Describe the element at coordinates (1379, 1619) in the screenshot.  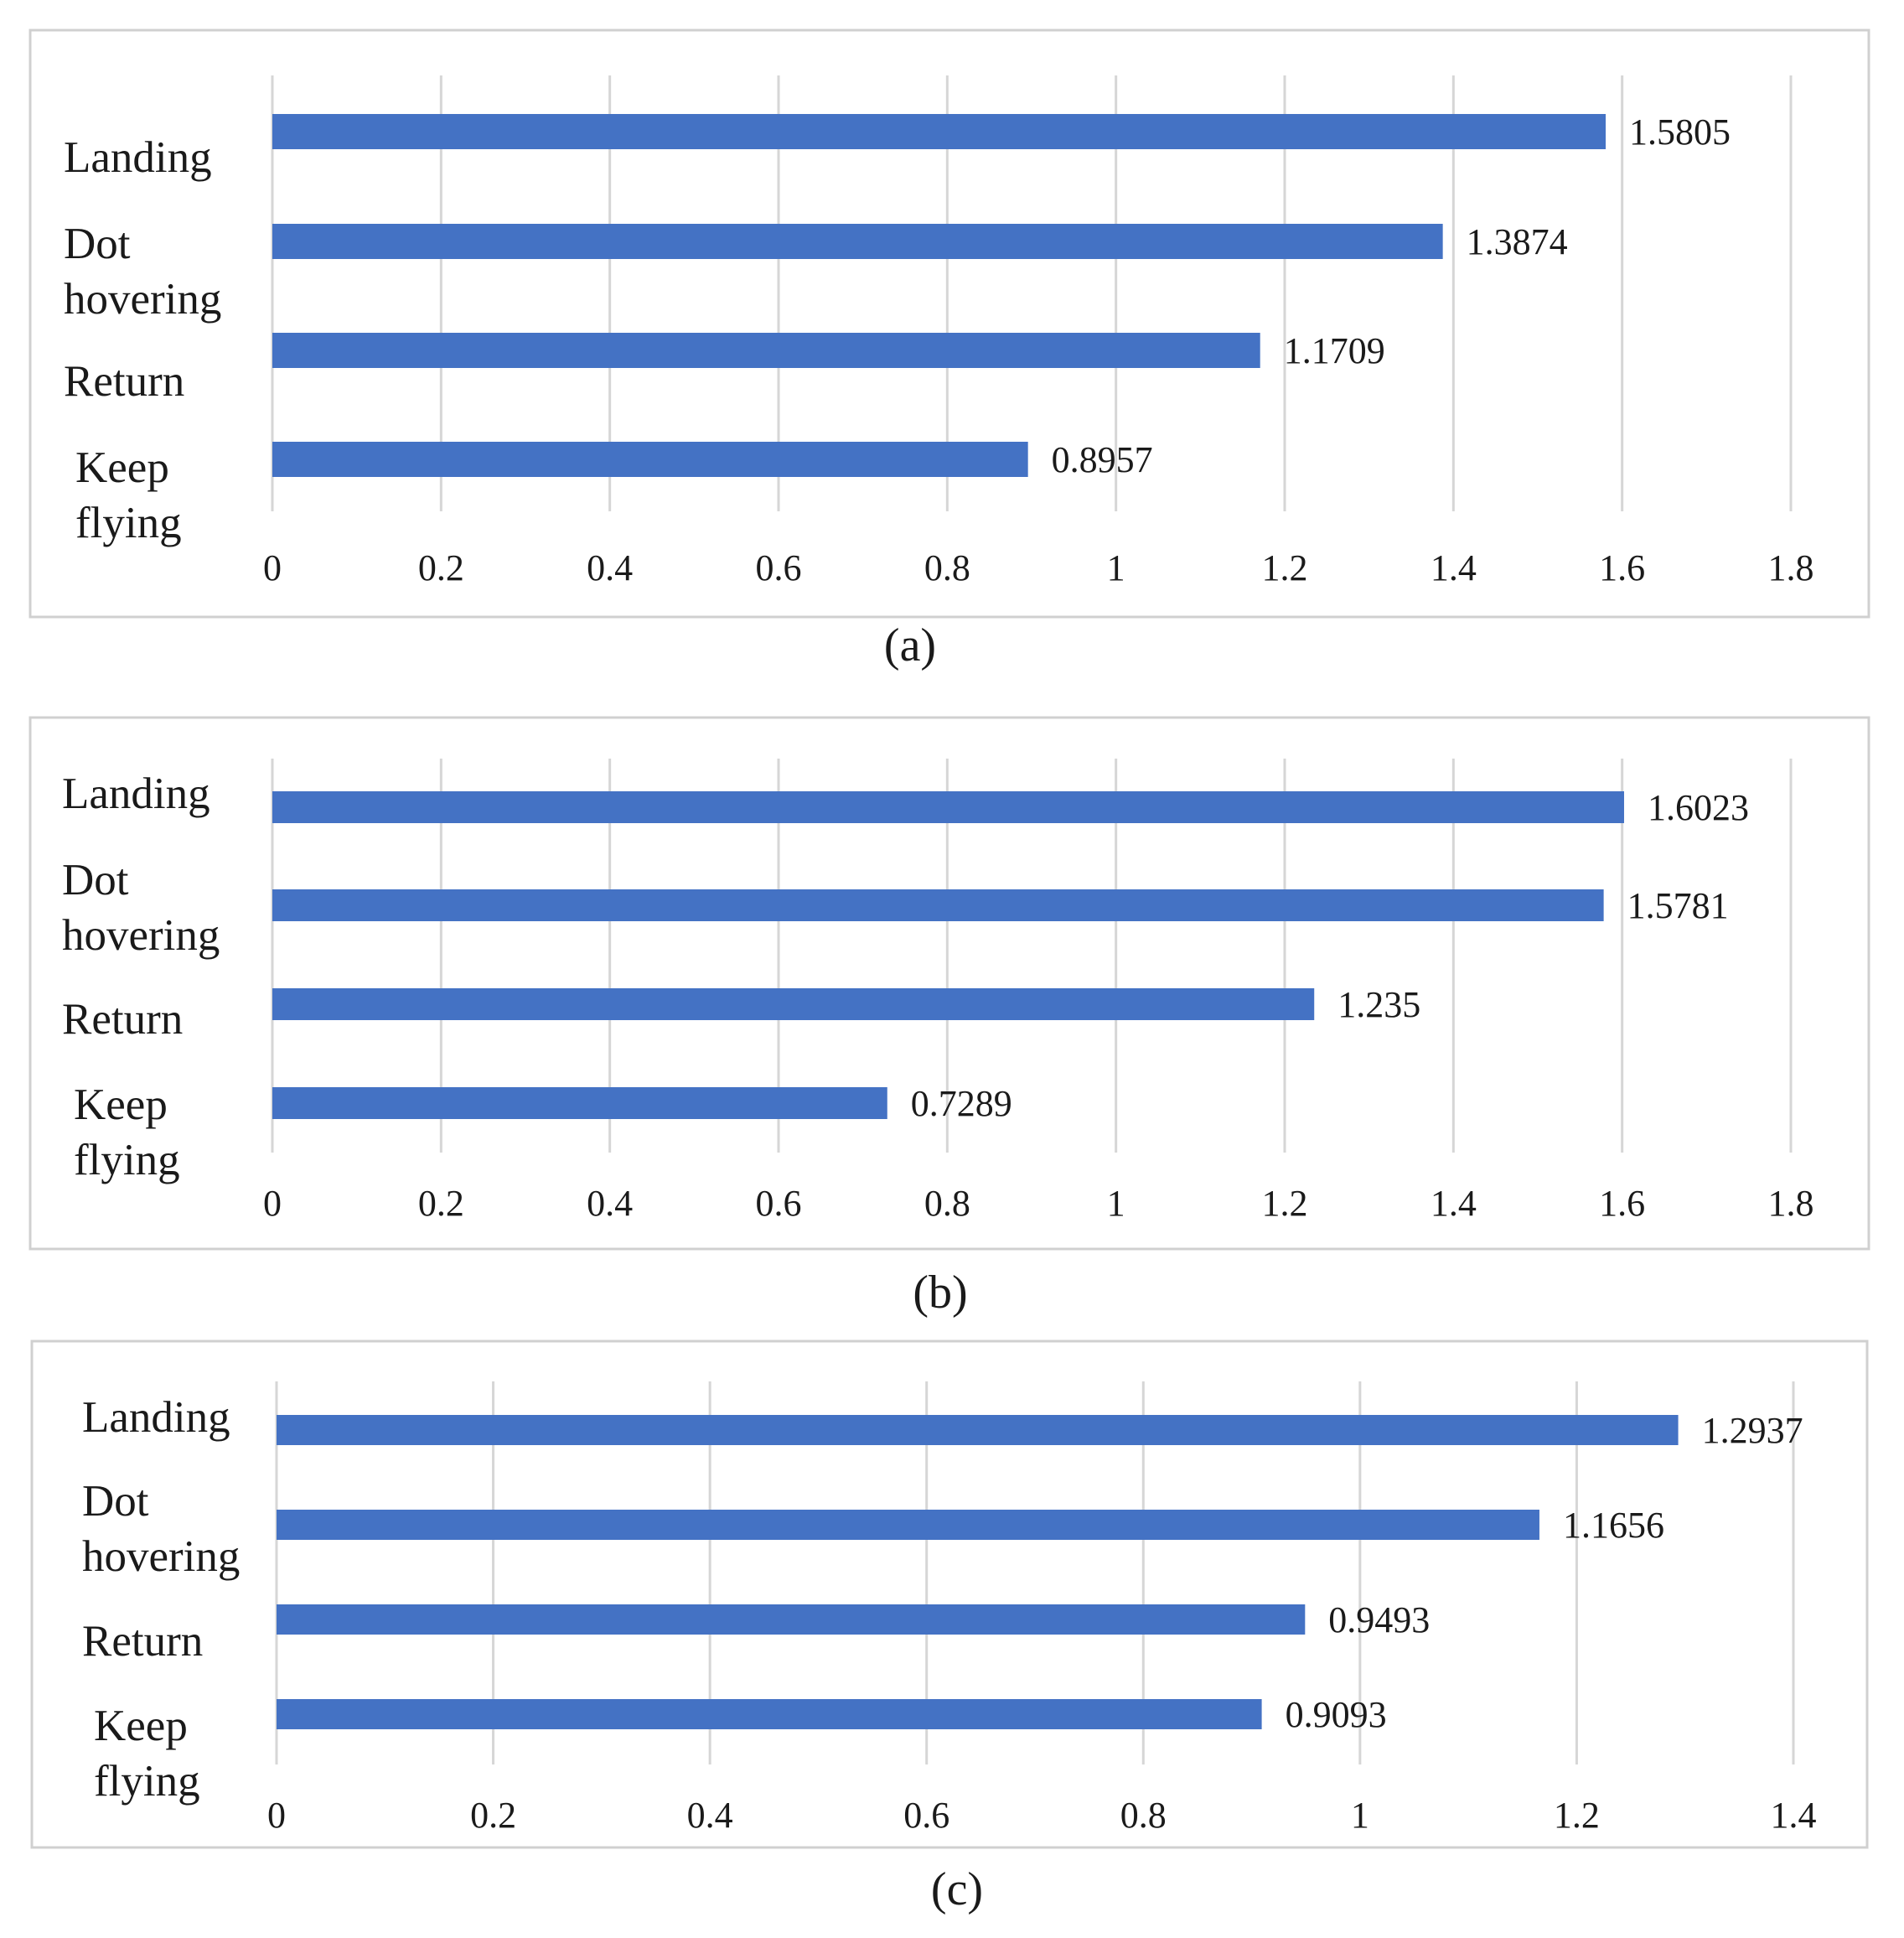
I see `data-label: 0.9493` at that location.